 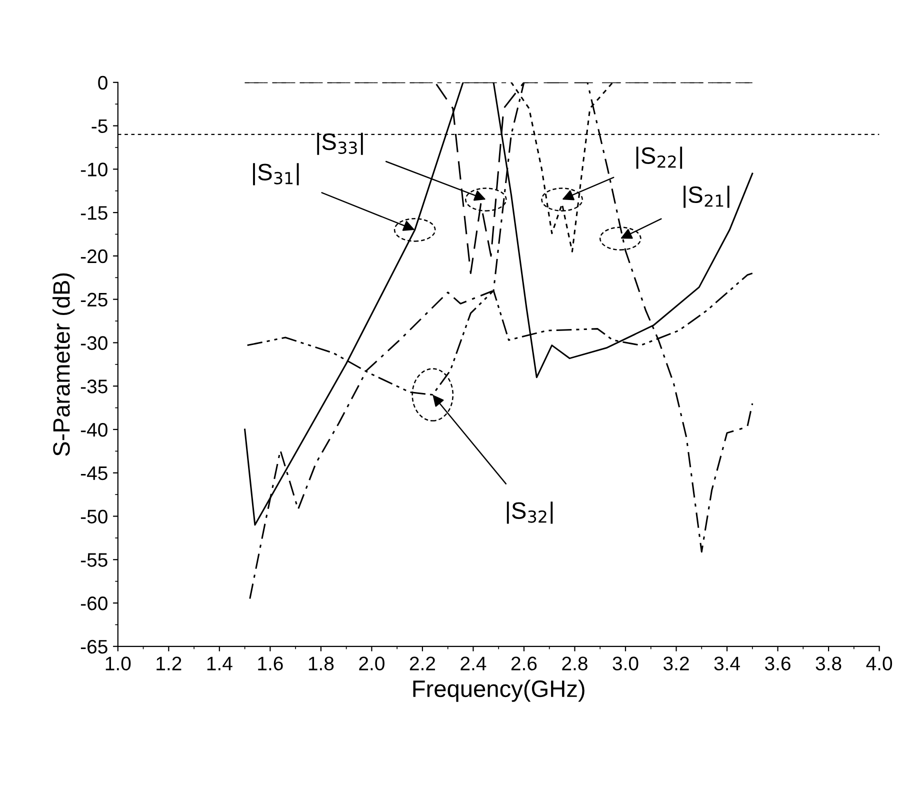 What do you see at coordinates (94, 169) in the screenshot?
I see `y-tick-label: -10` at bounding box center [94, 169].